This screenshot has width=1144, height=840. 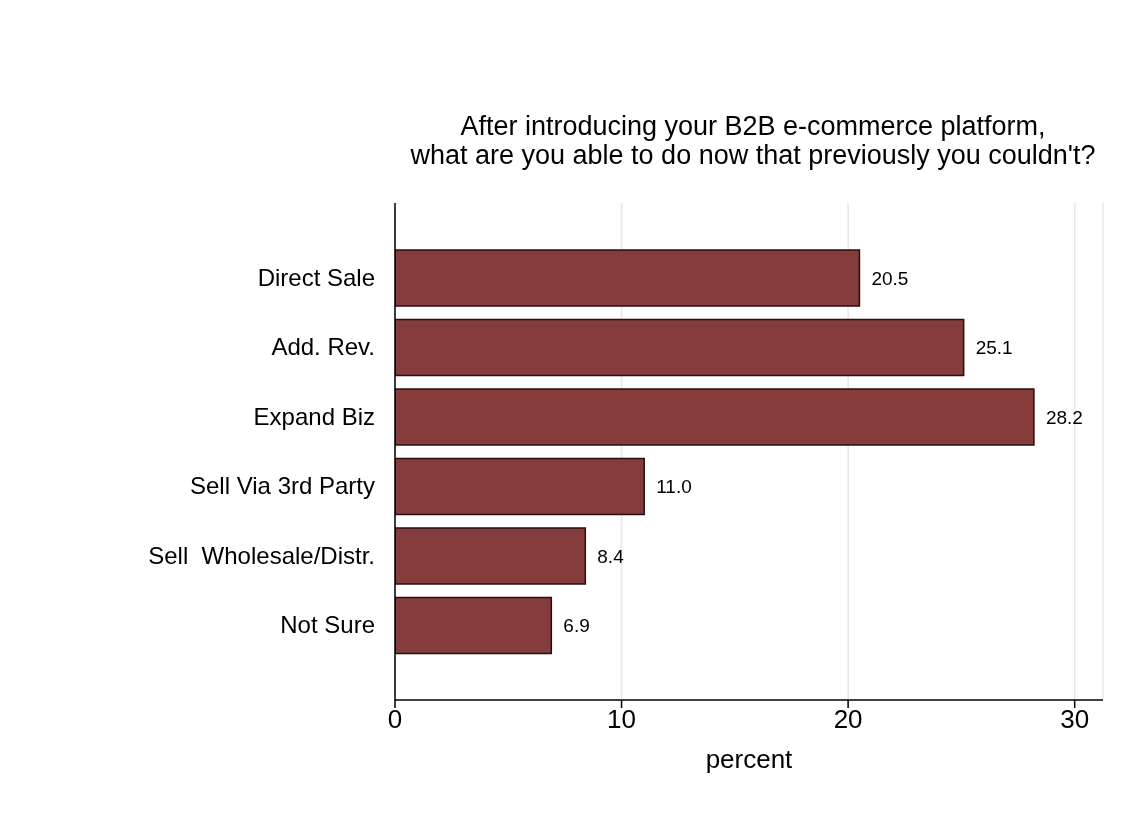 What do you see at coordinates (749, 759) in the screenshot?
I see `x-axis-title: percent` at bounding box center [749, 759].